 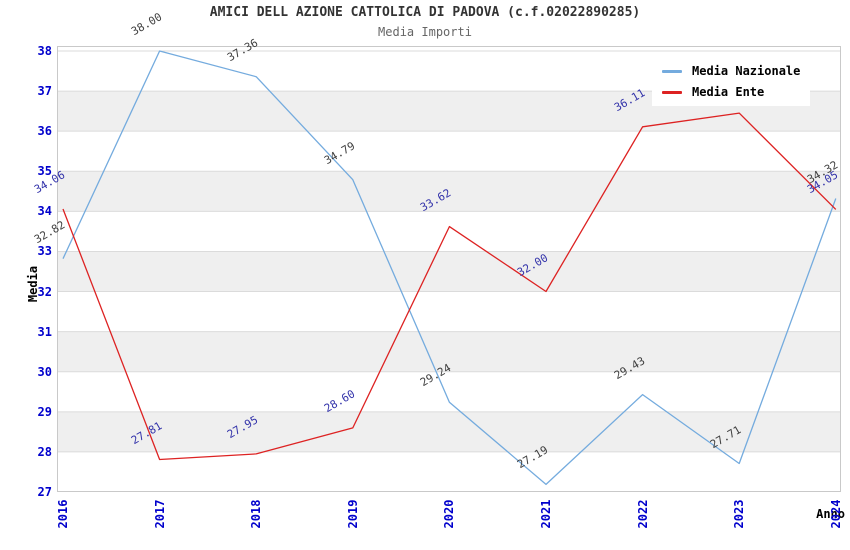 What do you see at coordinates (44, 371) in the screenshot?
I see `y-tick-30: 30` at bounding box center [44, 371].